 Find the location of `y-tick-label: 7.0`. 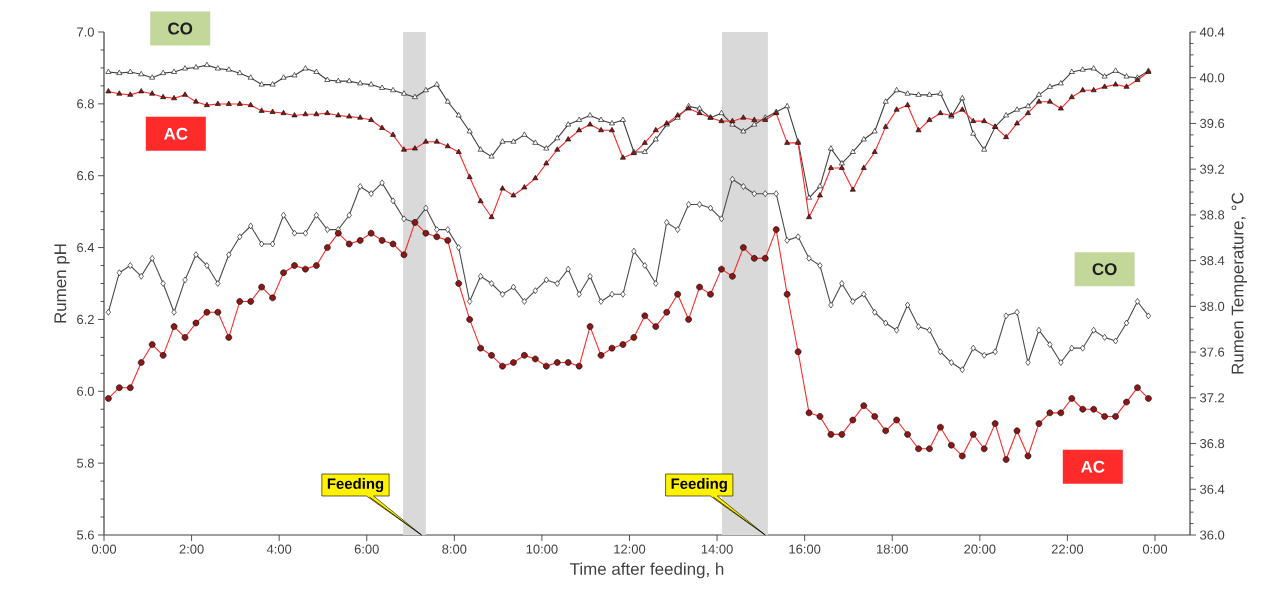

y-tick-label: 7.0 is located at coordinates (85, 32).